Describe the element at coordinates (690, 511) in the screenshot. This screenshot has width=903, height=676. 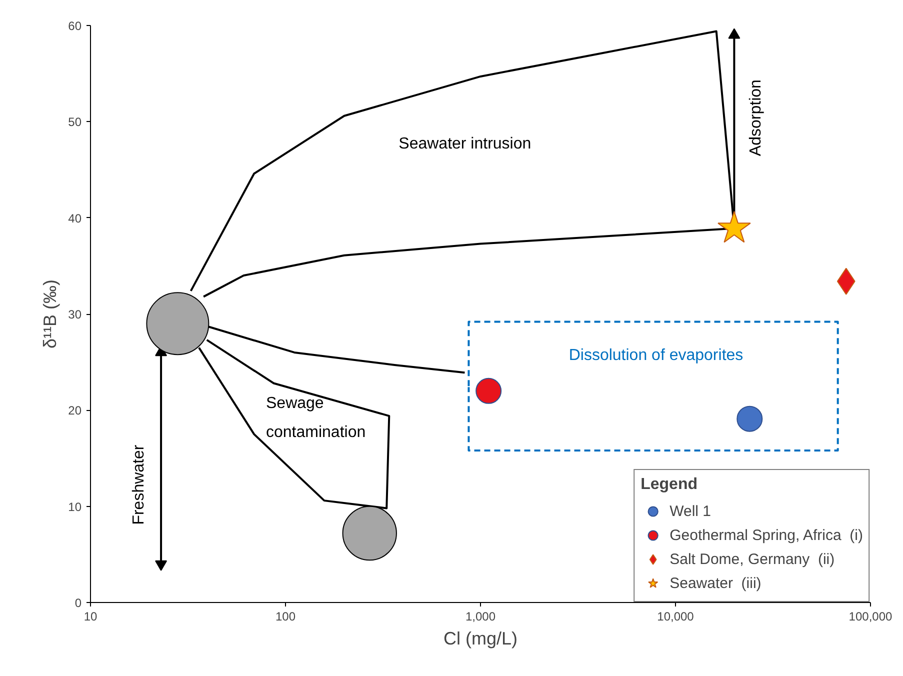
I see `legend-label: Well 1` at that location.